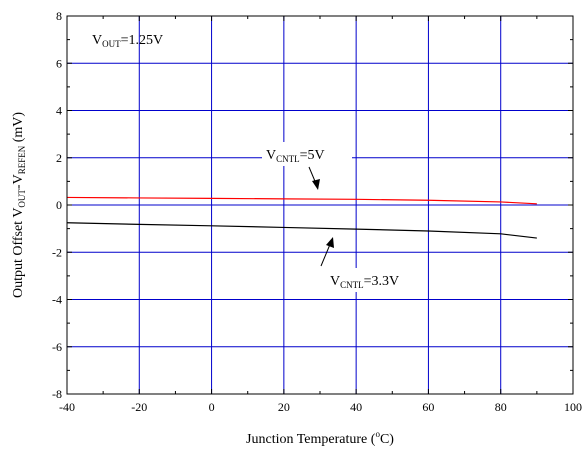  What do you see at coordinates (301, 217) in the screenshot?
I see `series-layer` at bounding box center [301, 217].